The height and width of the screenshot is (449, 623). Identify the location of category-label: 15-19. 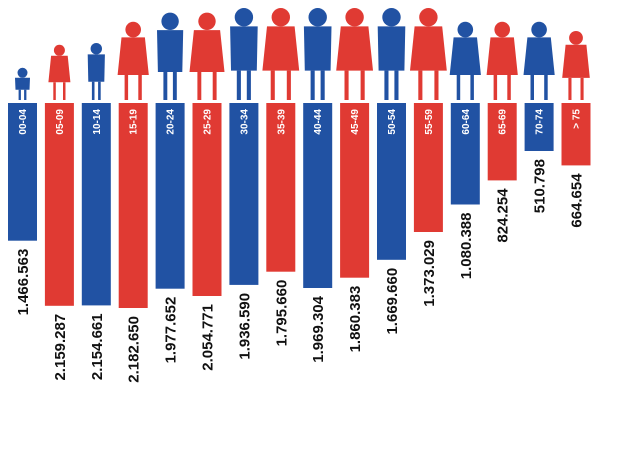
(134, 122).